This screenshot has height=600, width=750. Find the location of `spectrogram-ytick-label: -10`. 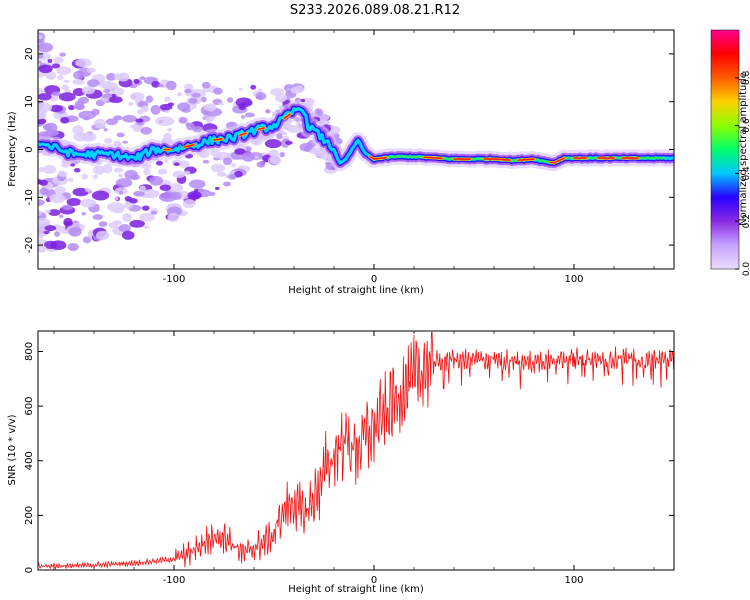

spectrogram-ytick-label: -10 is located at coordinates (29, 197).